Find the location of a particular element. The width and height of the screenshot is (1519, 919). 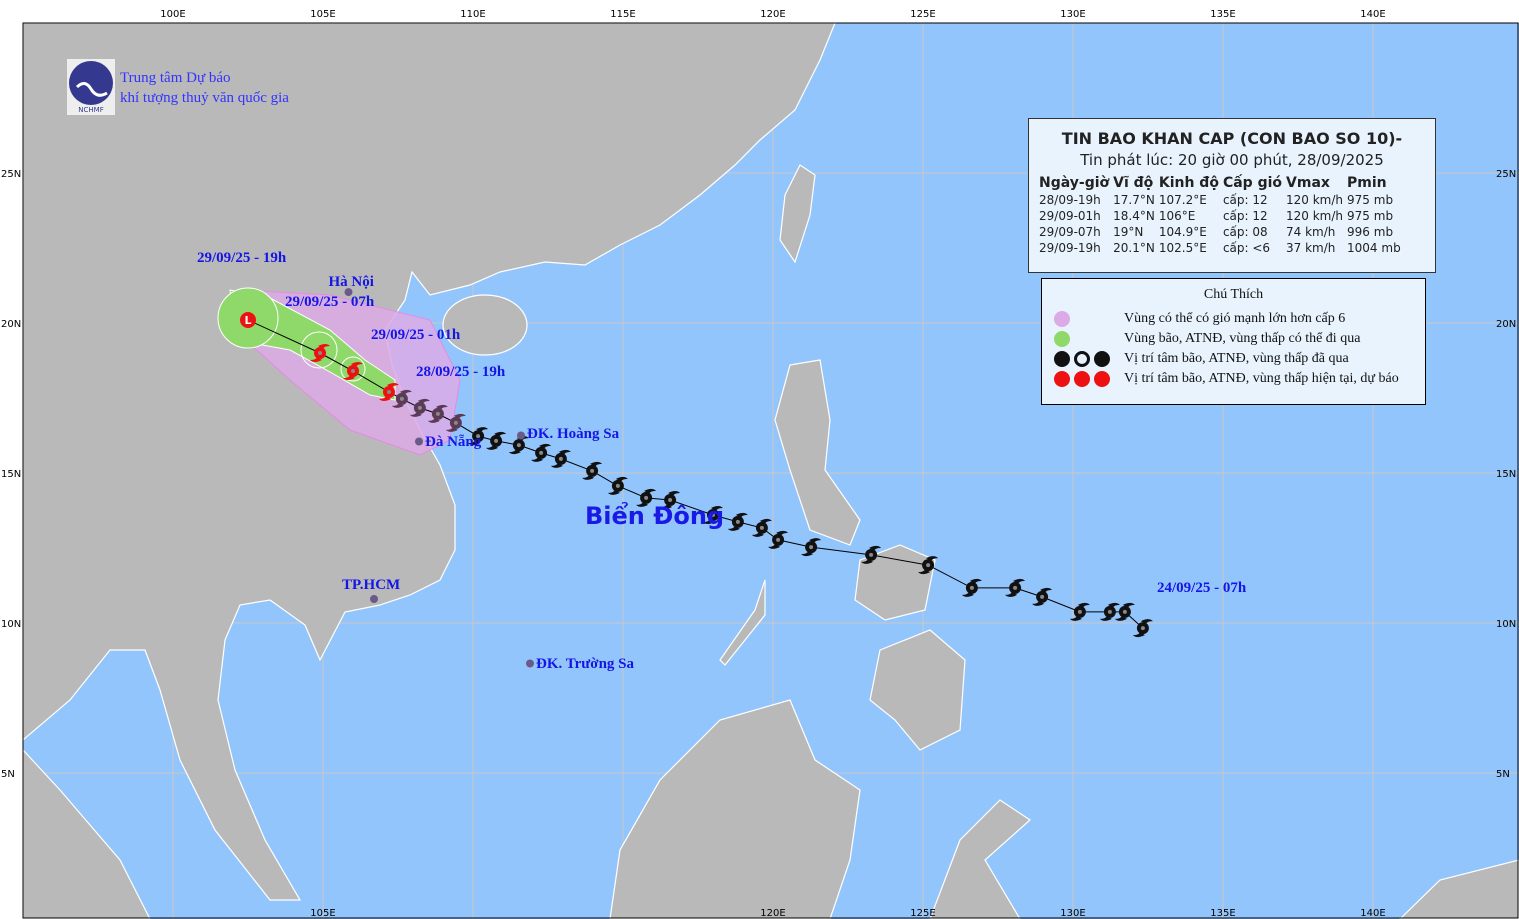

lon-tick-label: 140E is located at coordinates (1372, 14).